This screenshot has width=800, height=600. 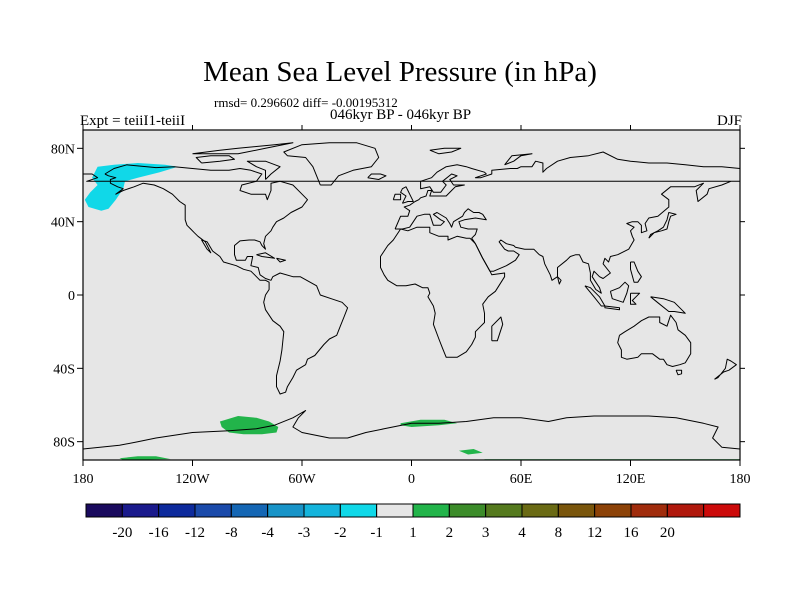 I want to click on colorbar-label: 16, so click(x=632, y=533).